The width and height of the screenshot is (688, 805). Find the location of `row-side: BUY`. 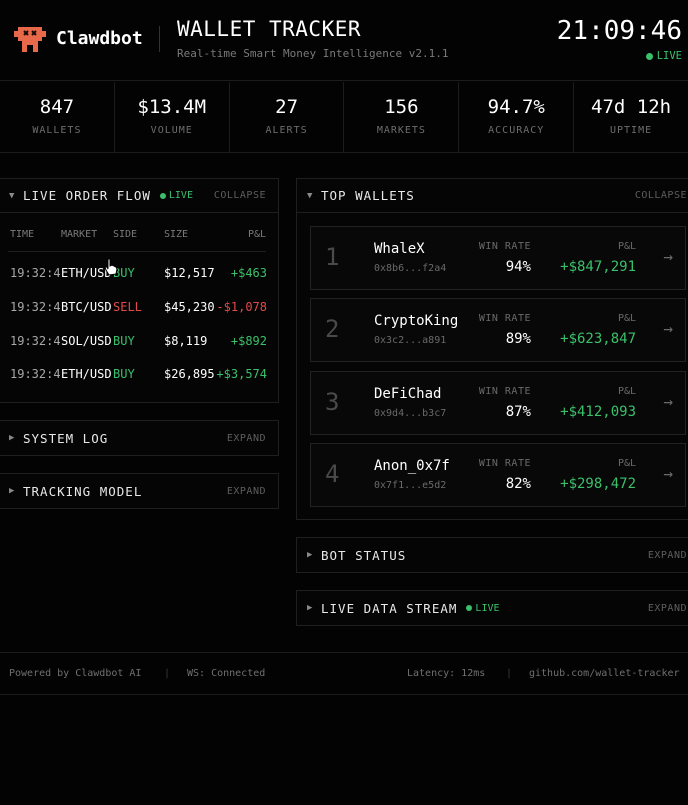

row-side: BUY is located at coordinates (124, 273).